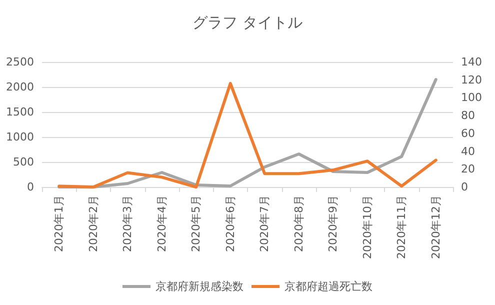 The width and height of the screenshot is (495, 305). I want to click on chart-title: グラフ タイトル, so click(247, 23).